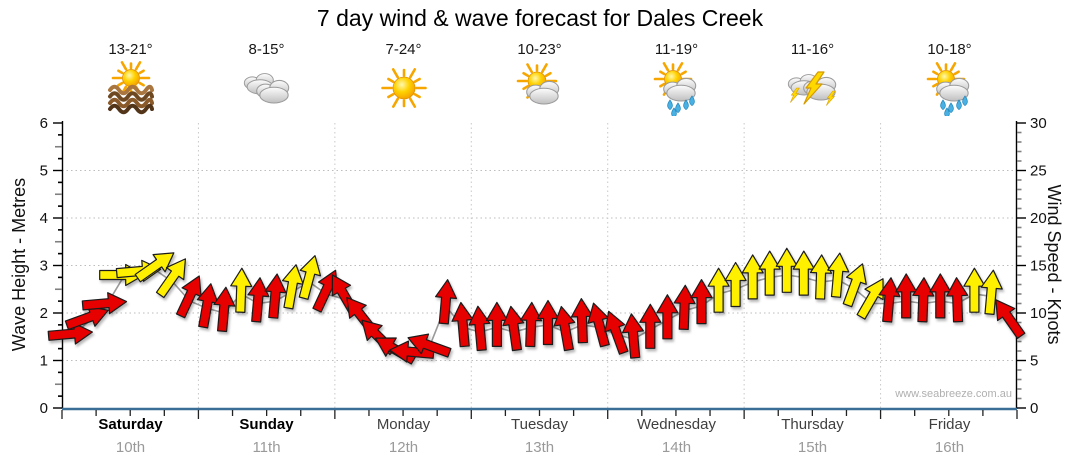 This screenshot has height=475, width=1080. What do you see at coordinates (266, 49) in the screenshot?
I see `temperature-range: 8-15°` at bounding box center [266, 49].